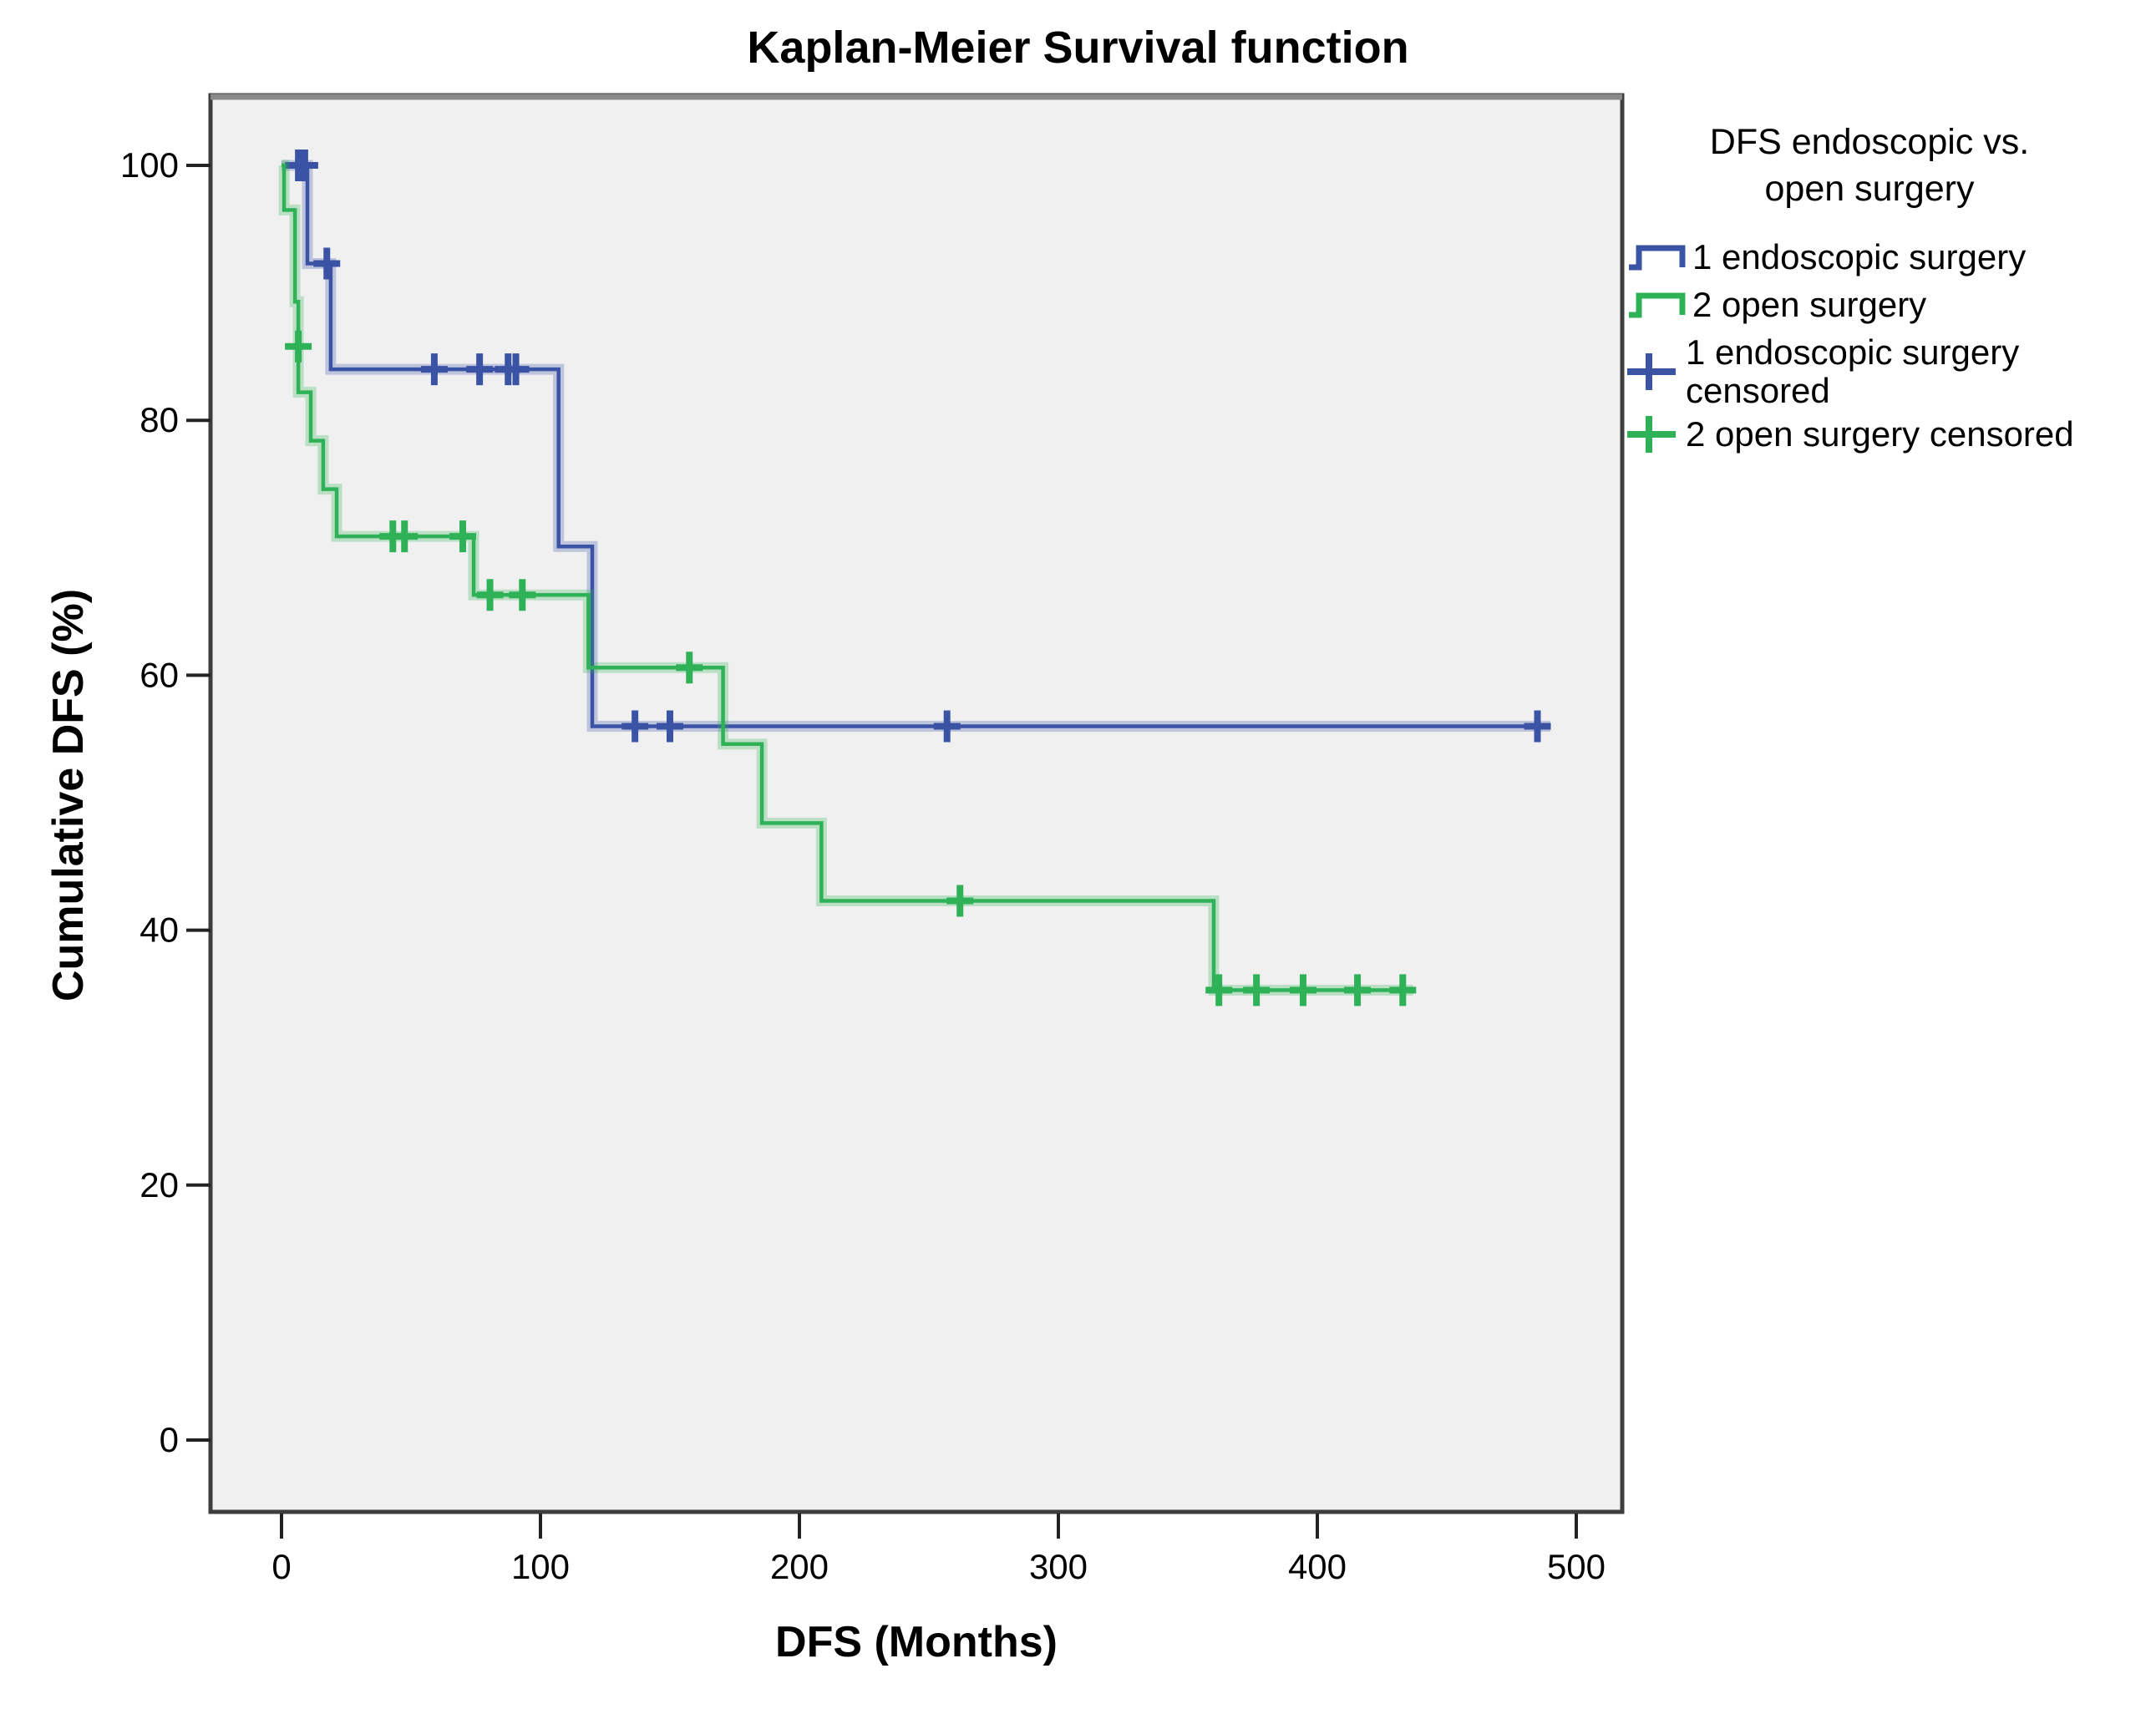 The height and width of the screenshot is (1709, 2156). I want to click on y-tick-label: 60, so click(159, 674).